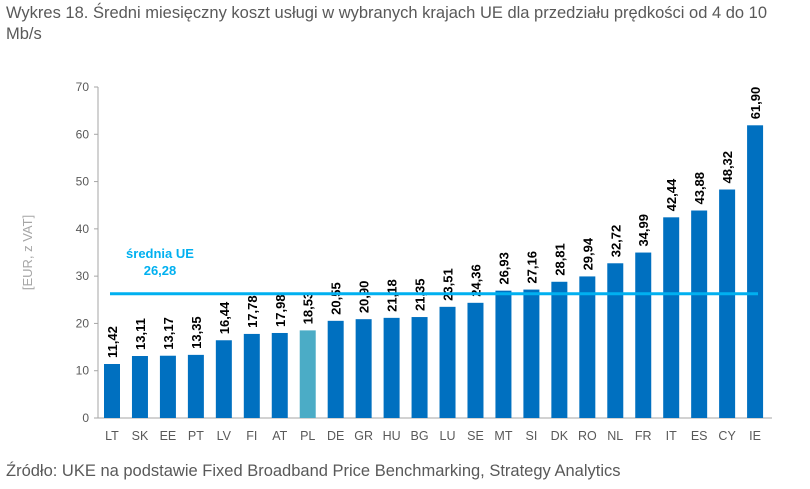 This screenshot has width=810, height=489. Describe the element at coordinates (447, 362) in the screenshot. I see `bar-lu` at that location.